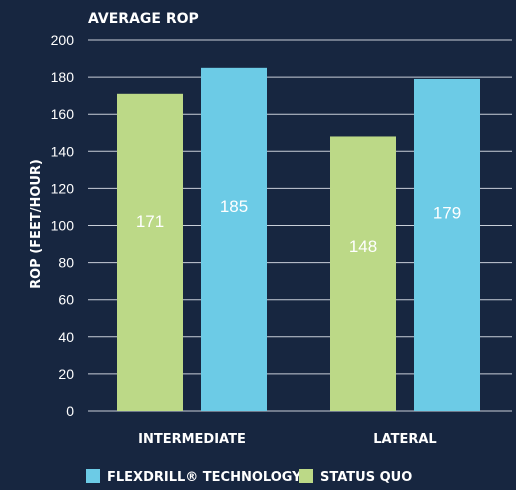  What do you see at coordinates (63, 226) in the screenshot?
I see `y-tick-label: 100` at bounding box center [63, 226].